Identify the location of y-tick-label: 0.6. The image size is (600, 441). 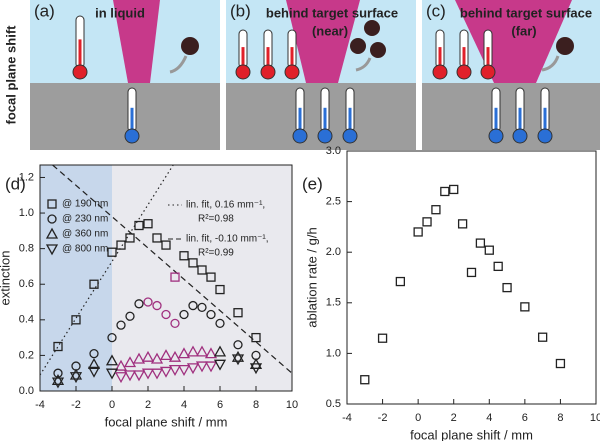
(26, 284).